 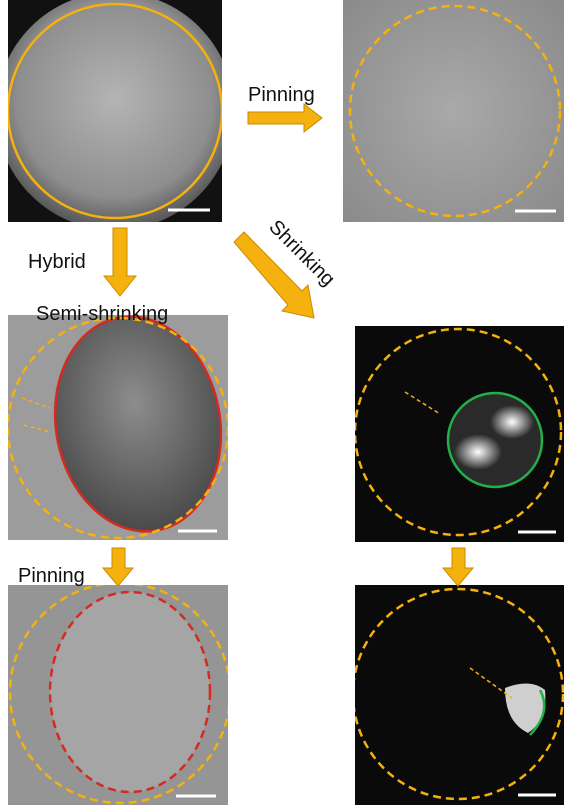 I want to click on panel-pinning-hybrid, so click(x=118, y=695).